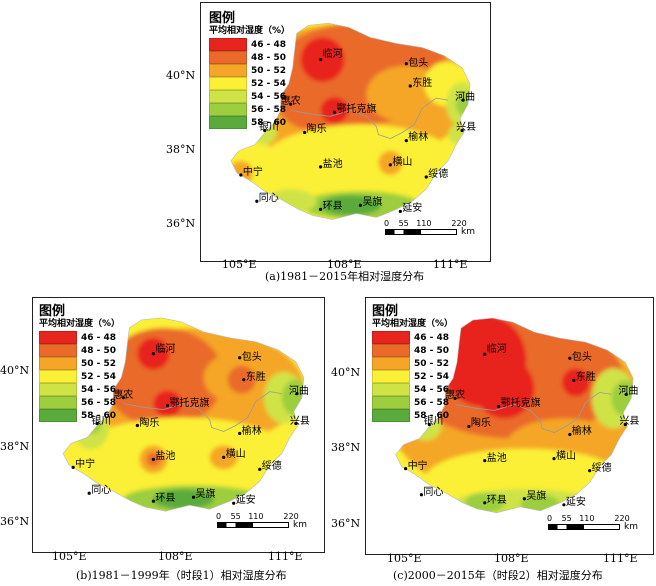  Describe the element at coordinates (585, 378) in the screenshot. I see `station-label: 东胜` at that location.